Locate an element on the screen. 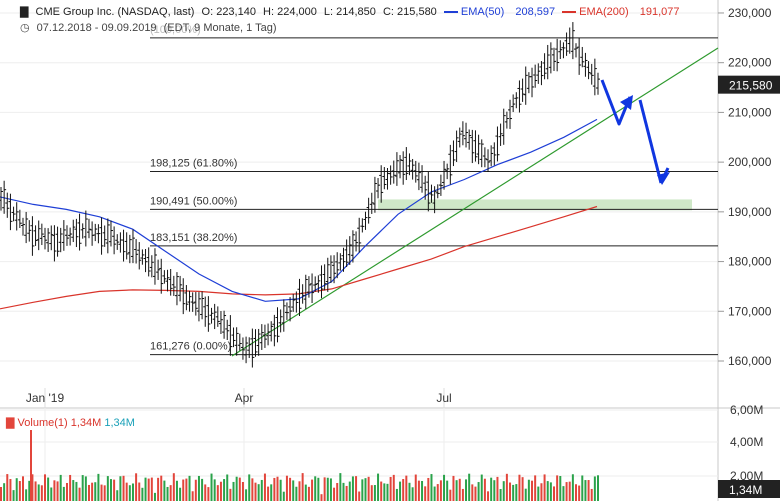  y-tick-label: 200,000 is located at coordinates (750, 162).